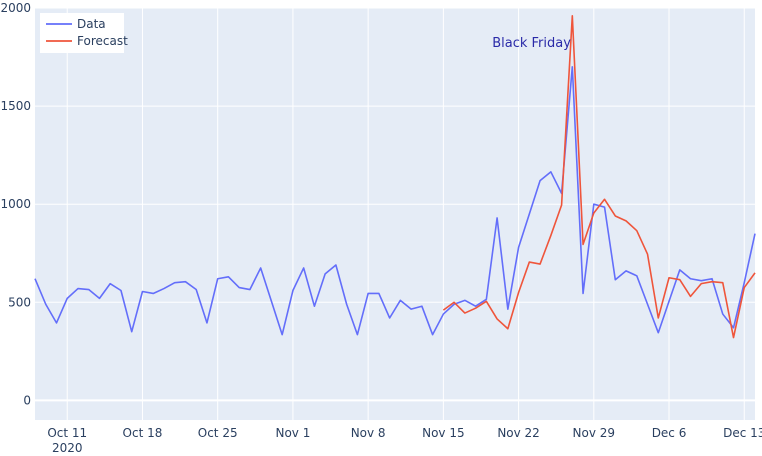 The image size is (762, 456). What do you see at coordinates (143, 433) in the screenshot?
I see `x-tick-label: Oct 18` at bounding box center [143, 433].